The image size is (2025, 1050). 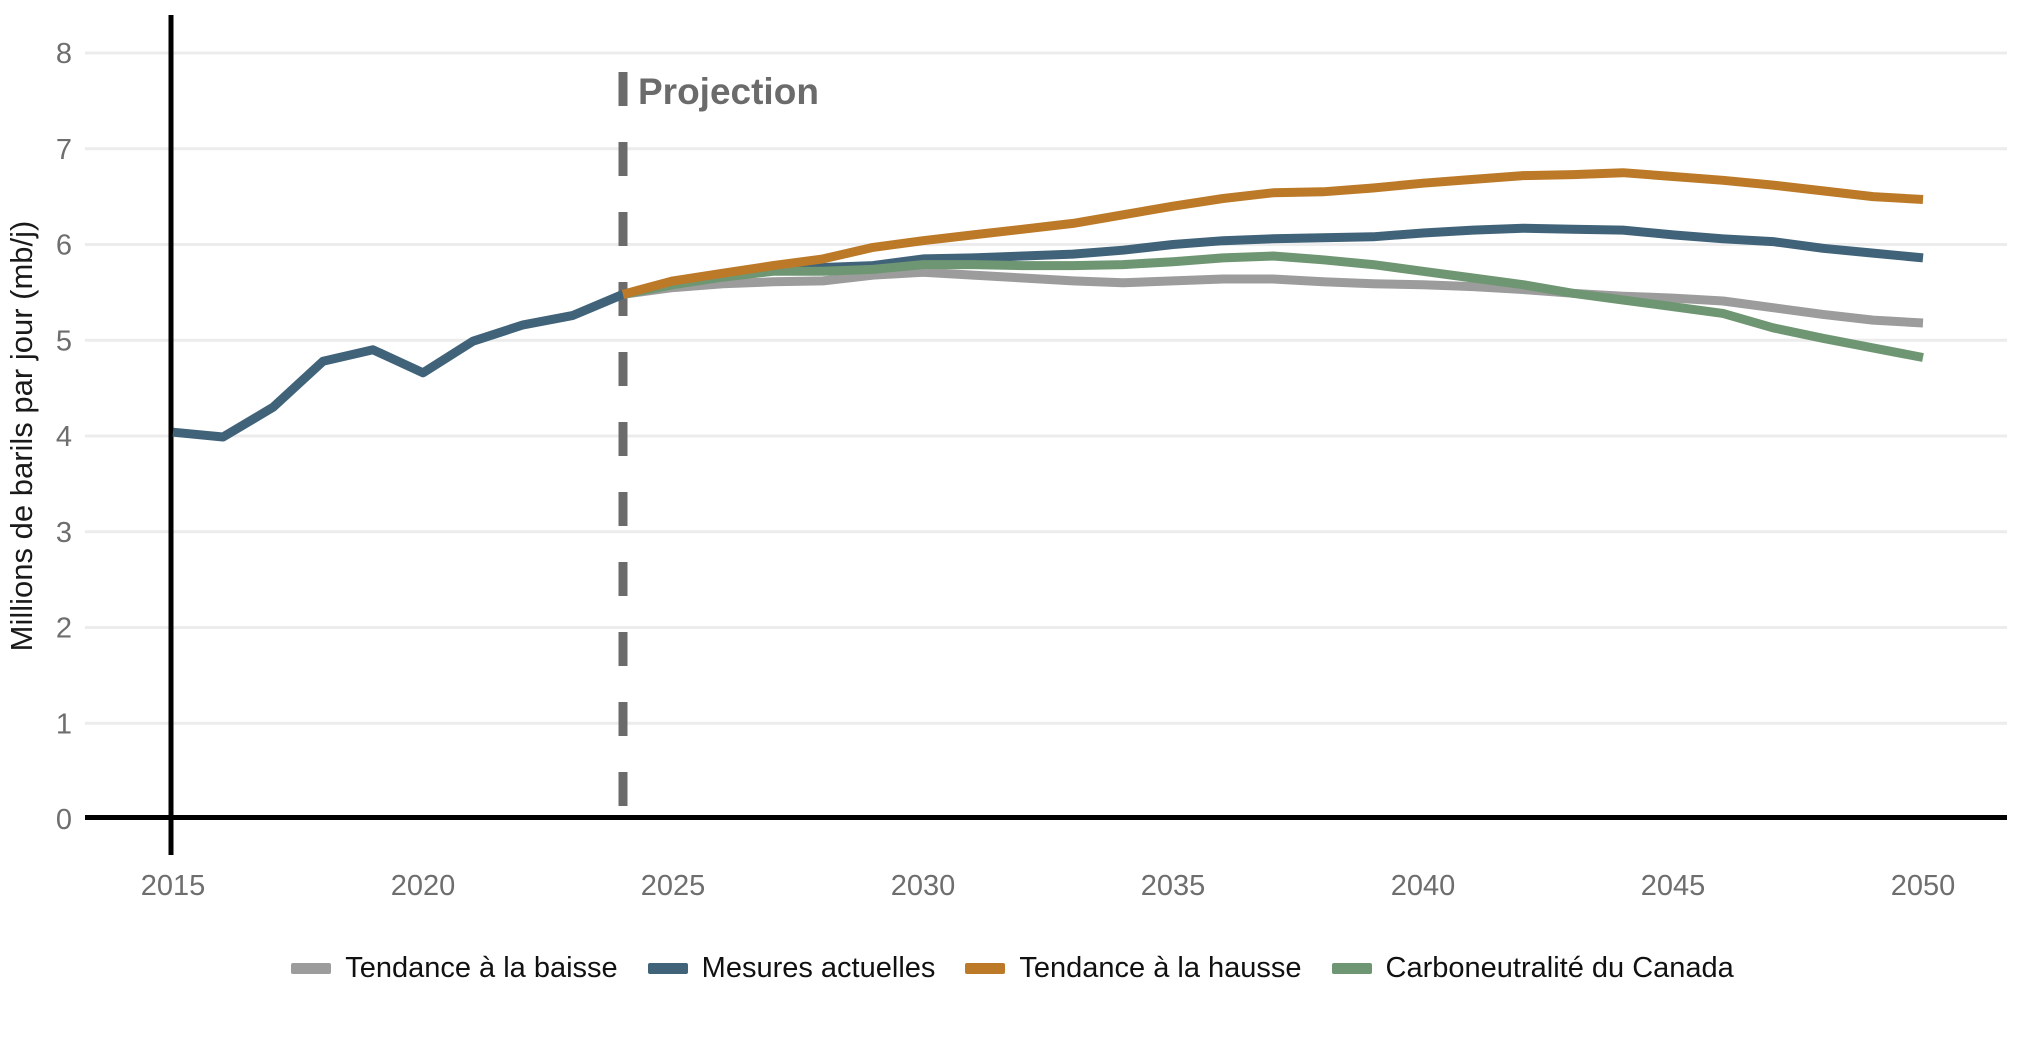 What do you see at coordinates (423, 886) in the screenshot?
I see `x-tick-label: 2020` at bounding box center [423, 886].